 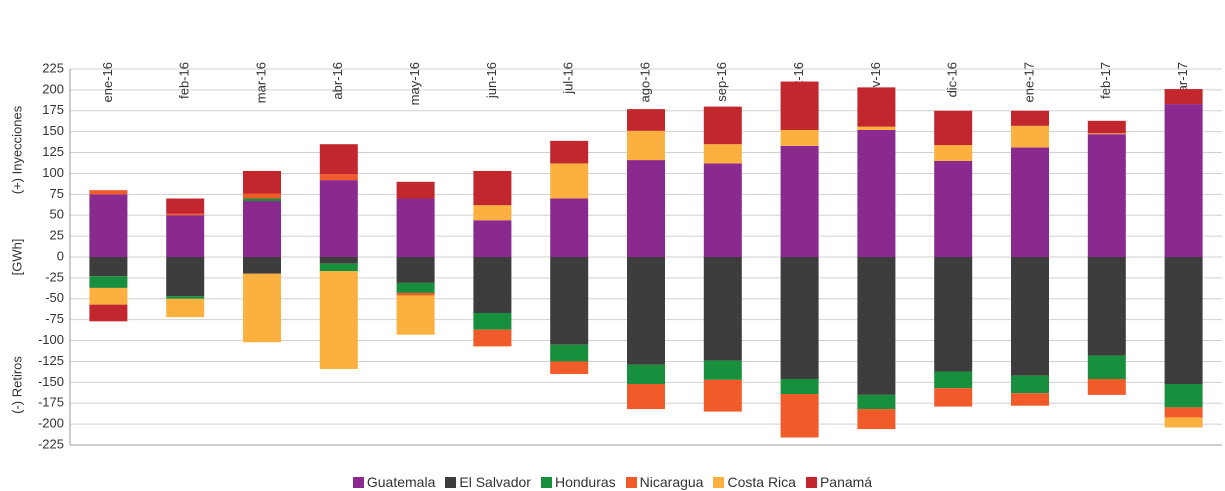 I want to click on x-tick-label: may-16, so click(x=414, y=83).